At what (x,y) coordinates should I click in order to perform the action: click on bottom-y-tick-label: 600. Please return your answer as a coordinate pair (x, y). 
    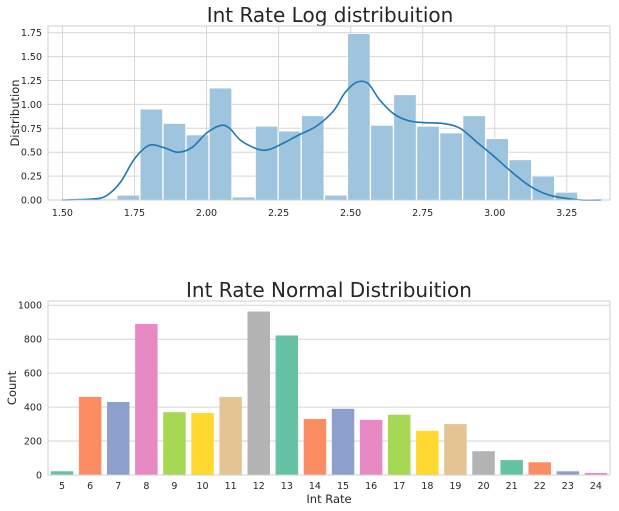
    Looking at the image, I should click on (33, 374).